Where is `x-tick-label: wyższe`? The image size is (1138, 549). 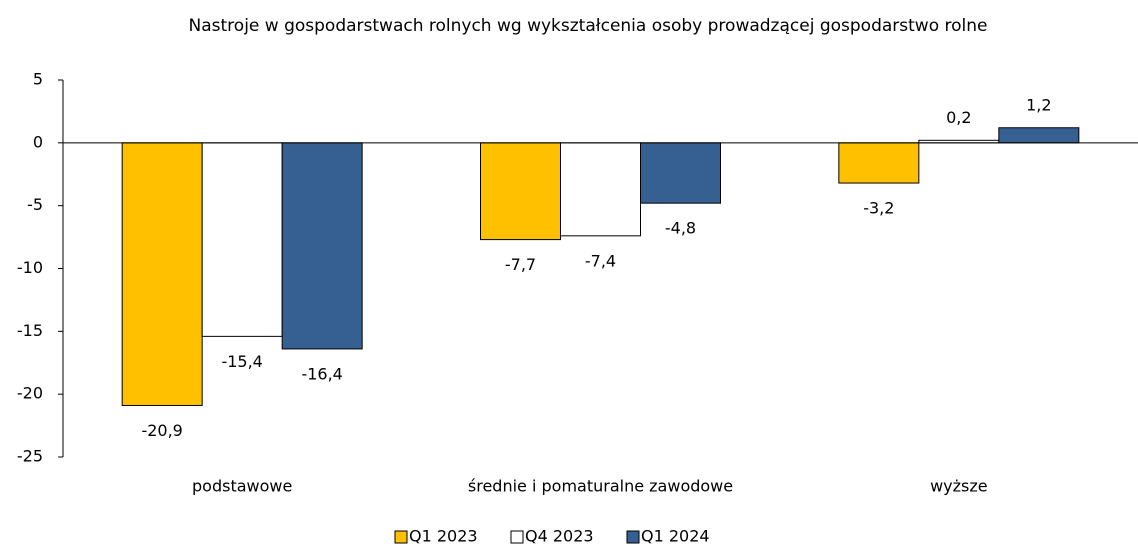
x-tick-label: wyższe is located at coordinates (959, 486).